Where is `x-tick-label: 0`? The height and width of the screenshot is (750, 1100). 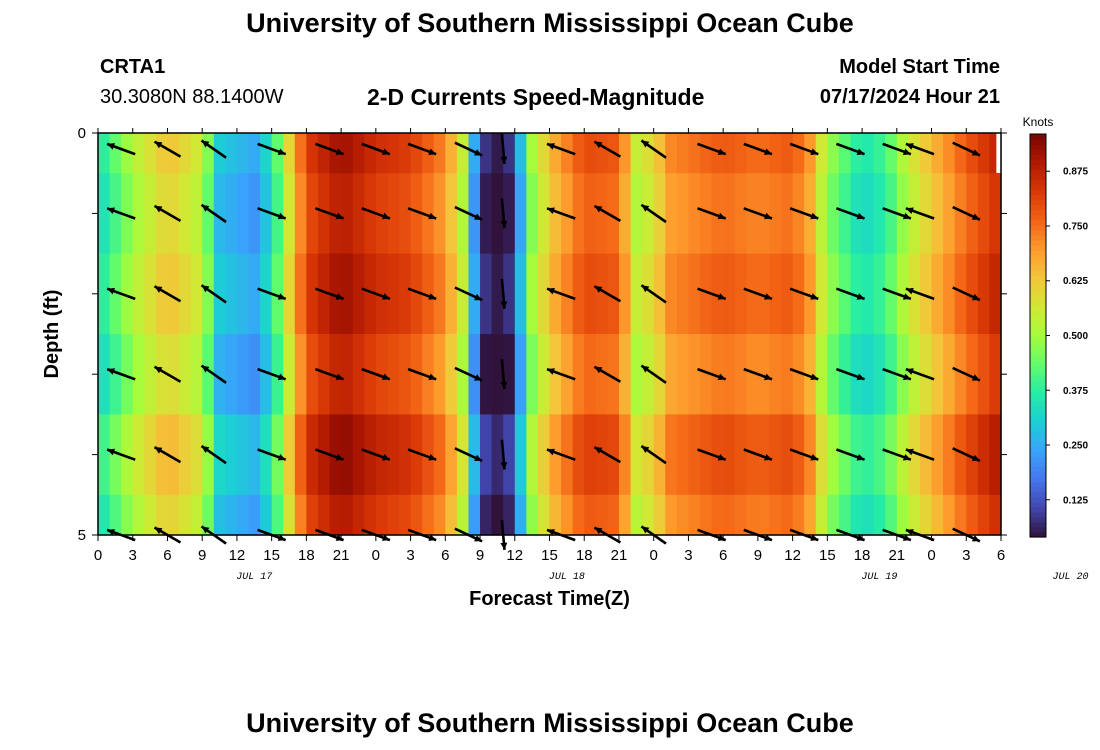
x-tick-label: 0 is located at coordinates (98, 555).